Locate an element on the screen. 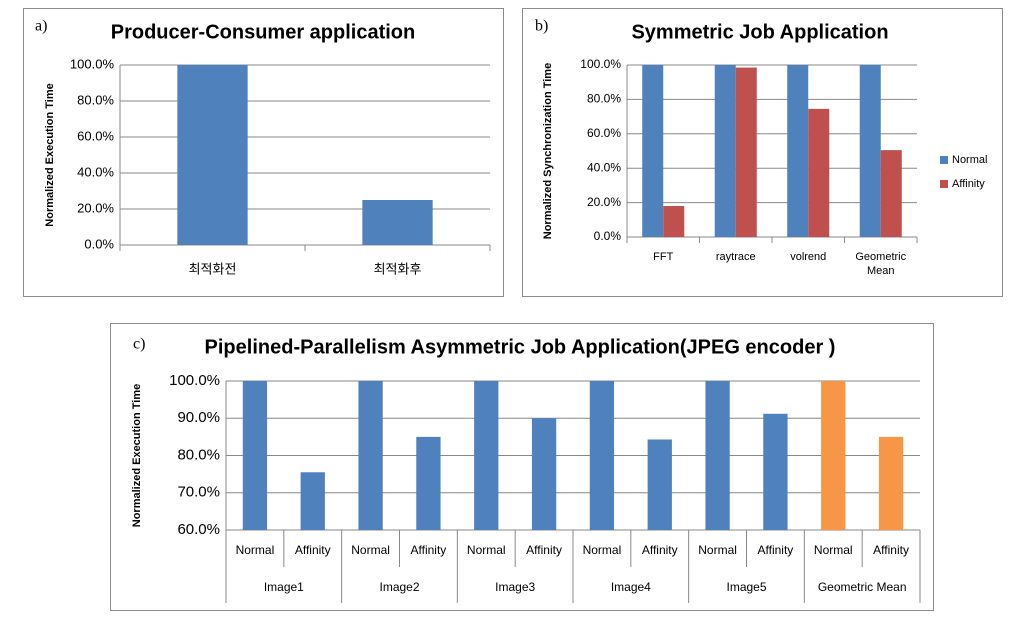 The height and width of the screenshot is (621, 1029). panel-label: a) is located at coordinates (41, 26).